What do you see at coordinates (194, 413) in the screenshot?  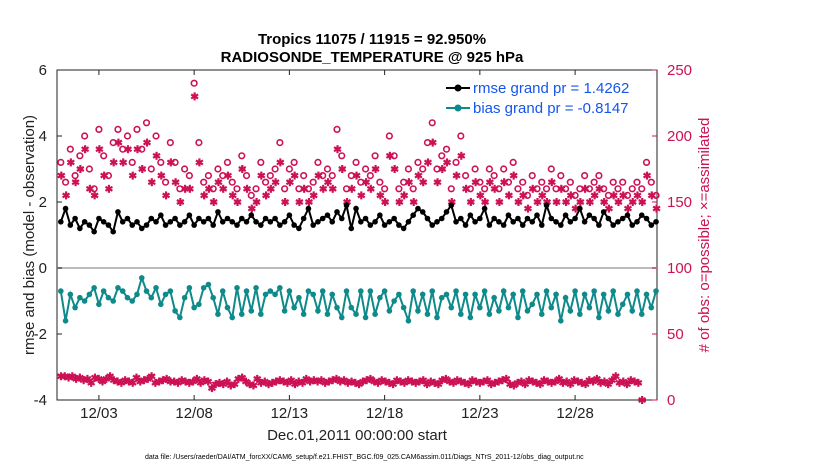 I see `x-tick-label: 12/08` at bounding box center [194, 413].